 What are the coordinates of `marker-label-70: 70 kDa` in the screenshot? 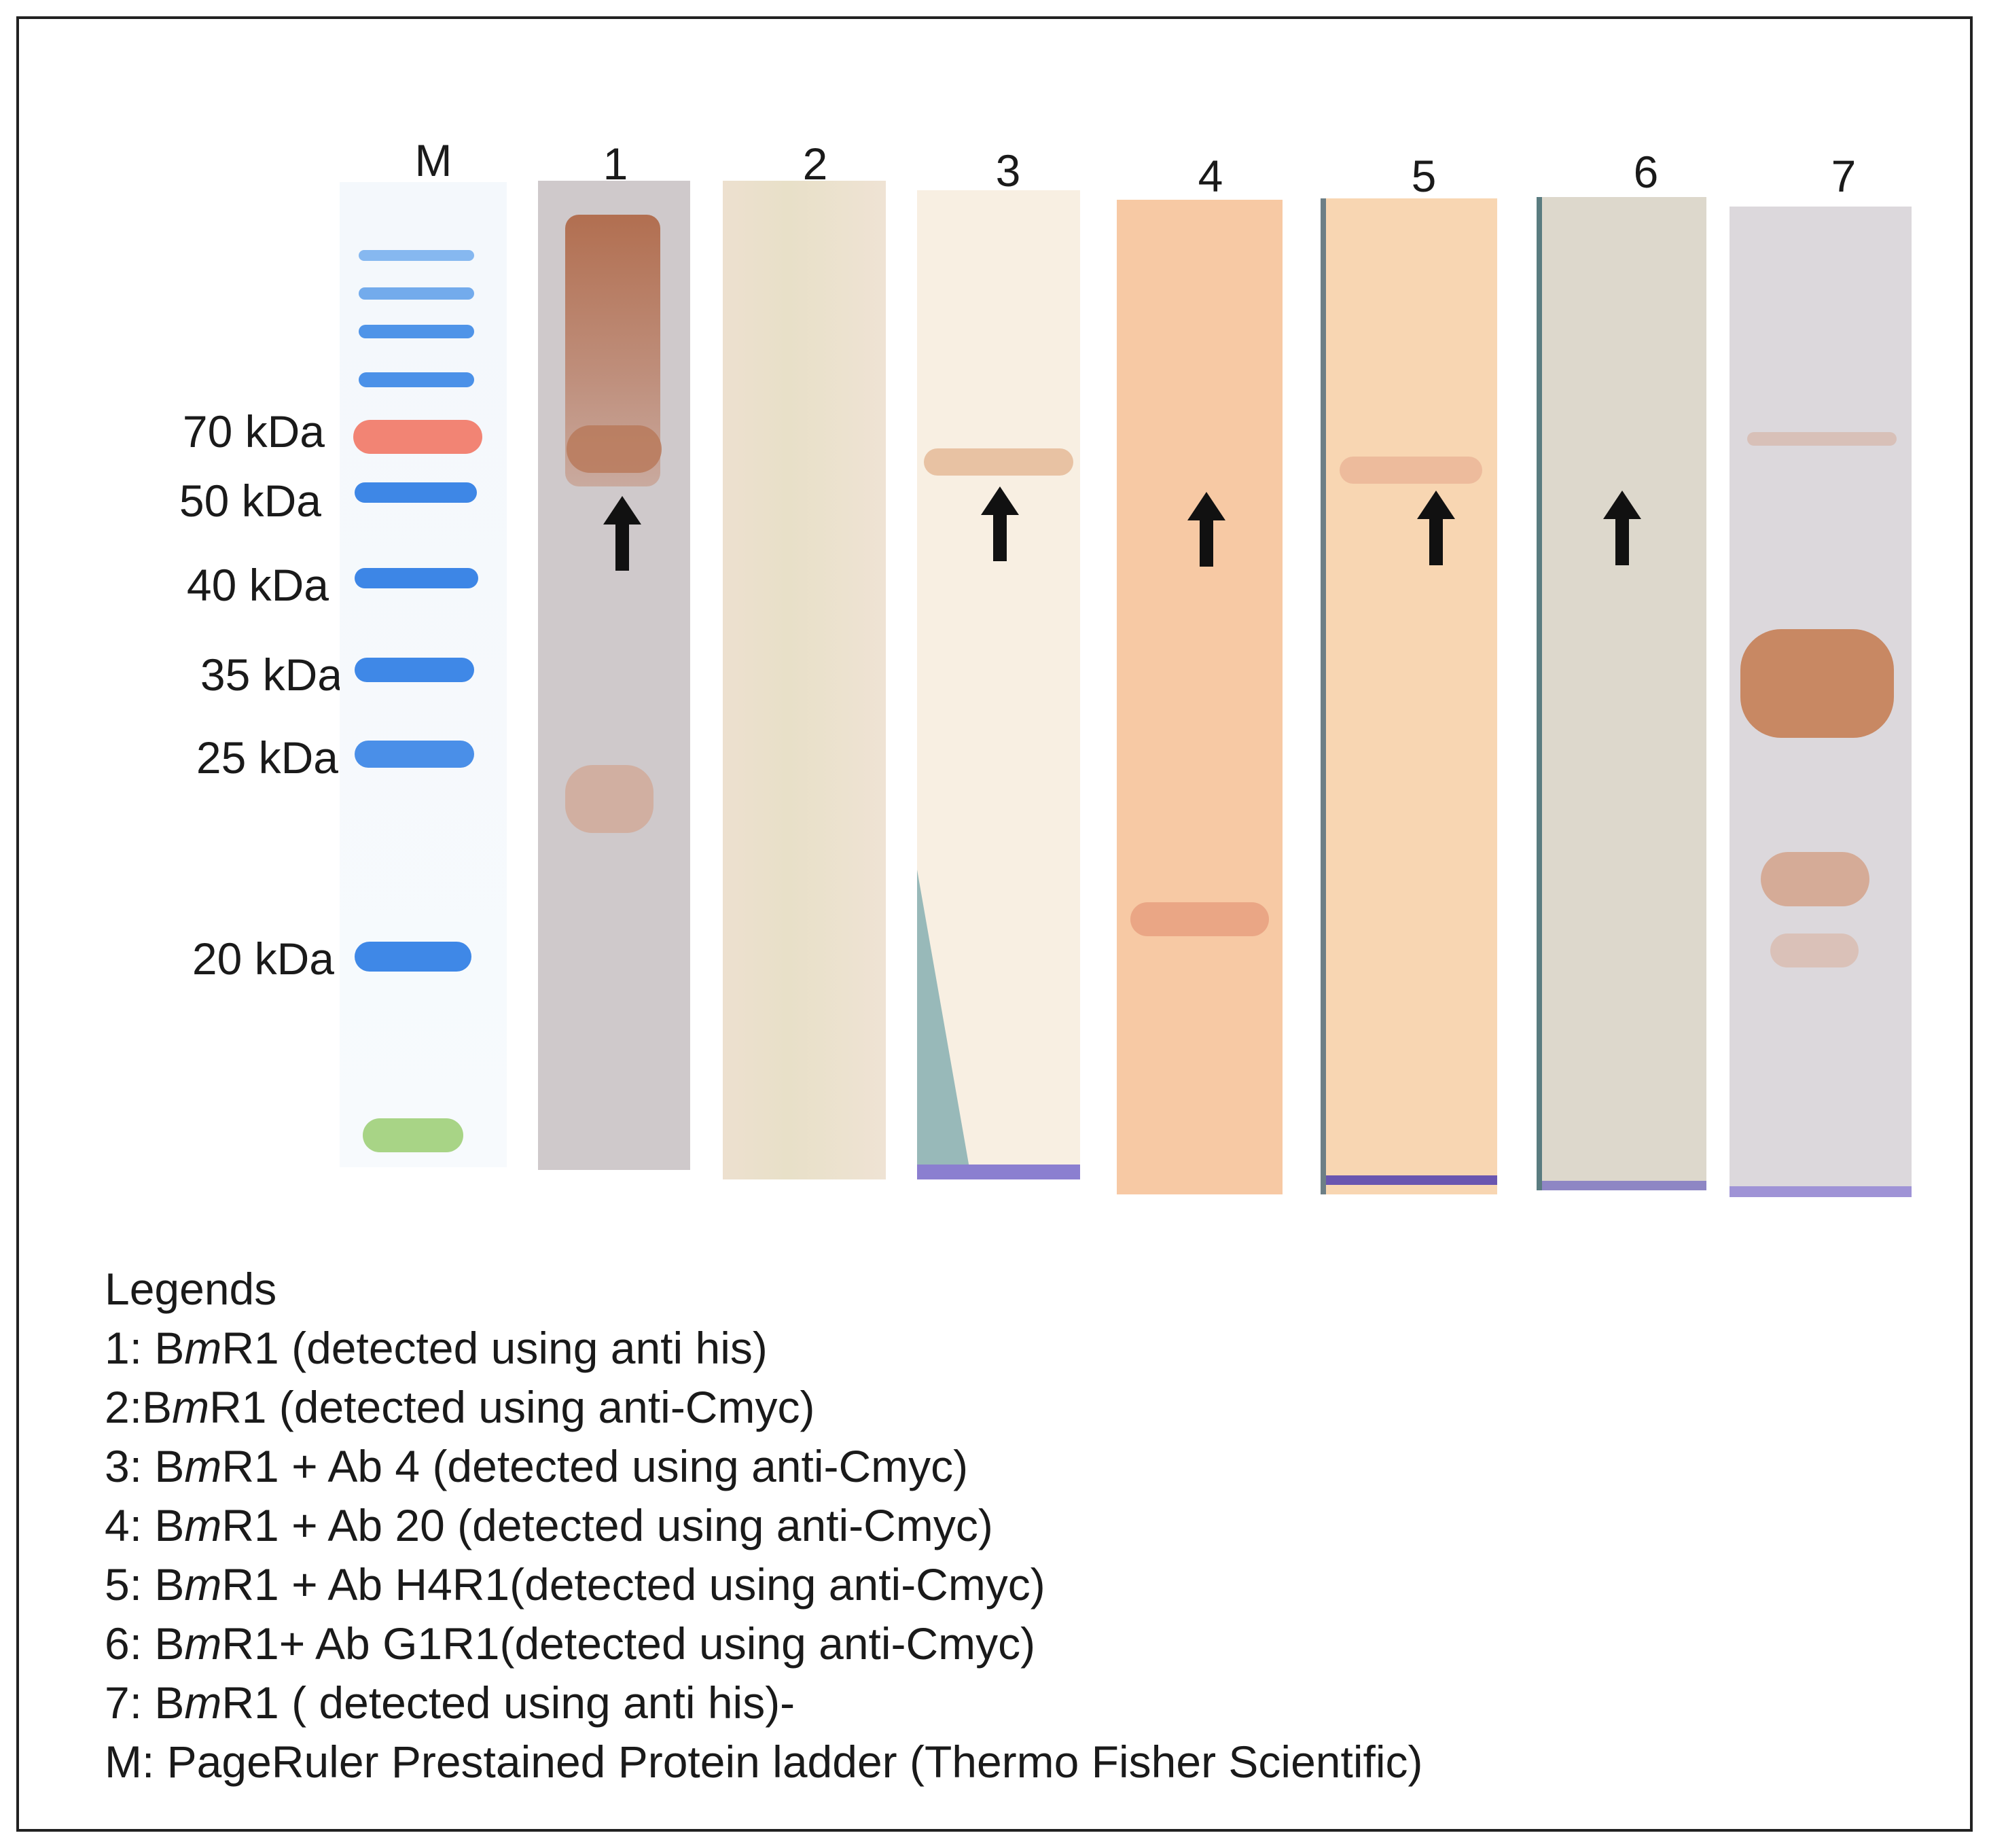 It's located at (253, 431).